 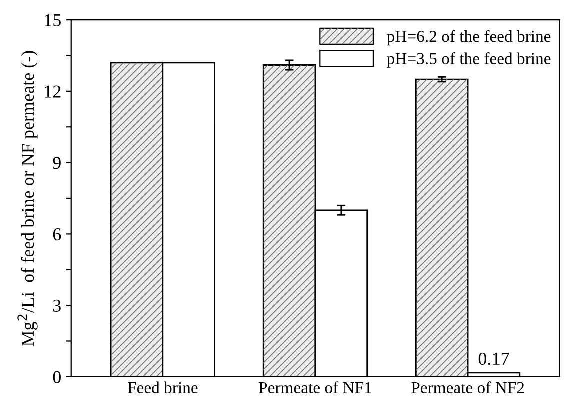 I want to click on legend-label: pH=3.5 of the feed brine, so click(x=469, y=60).